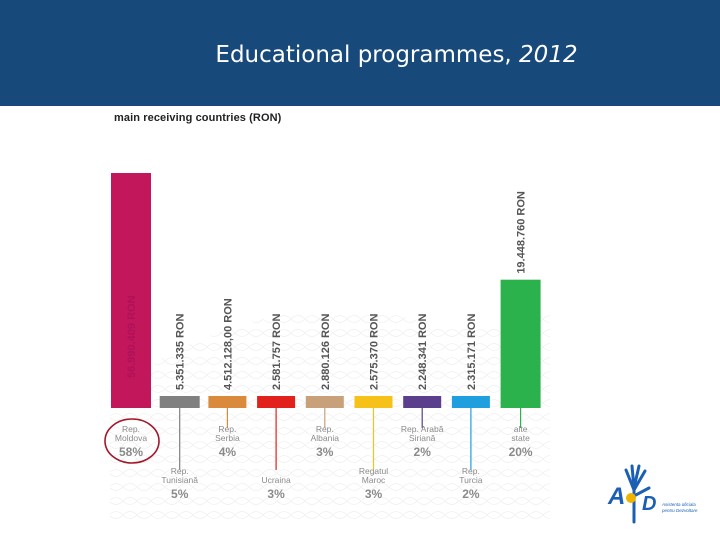 This screenshot has width=720, height=540. What do you see at coordinates (374, 480) in the screenshot?
I see `category-label-5-line2: Maroc` at bounding box center [374, 480].